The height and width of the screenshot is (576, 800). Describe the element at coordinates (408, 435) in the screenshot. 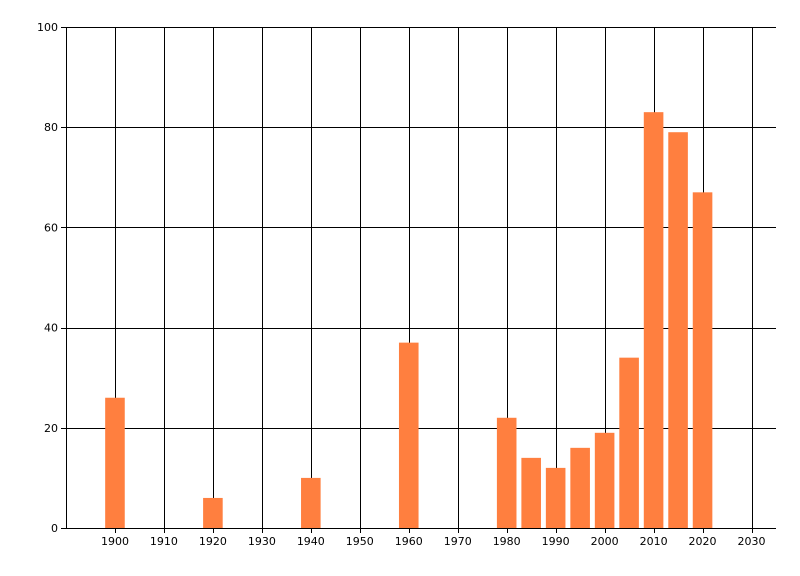

I see `bar-1960` at that location.